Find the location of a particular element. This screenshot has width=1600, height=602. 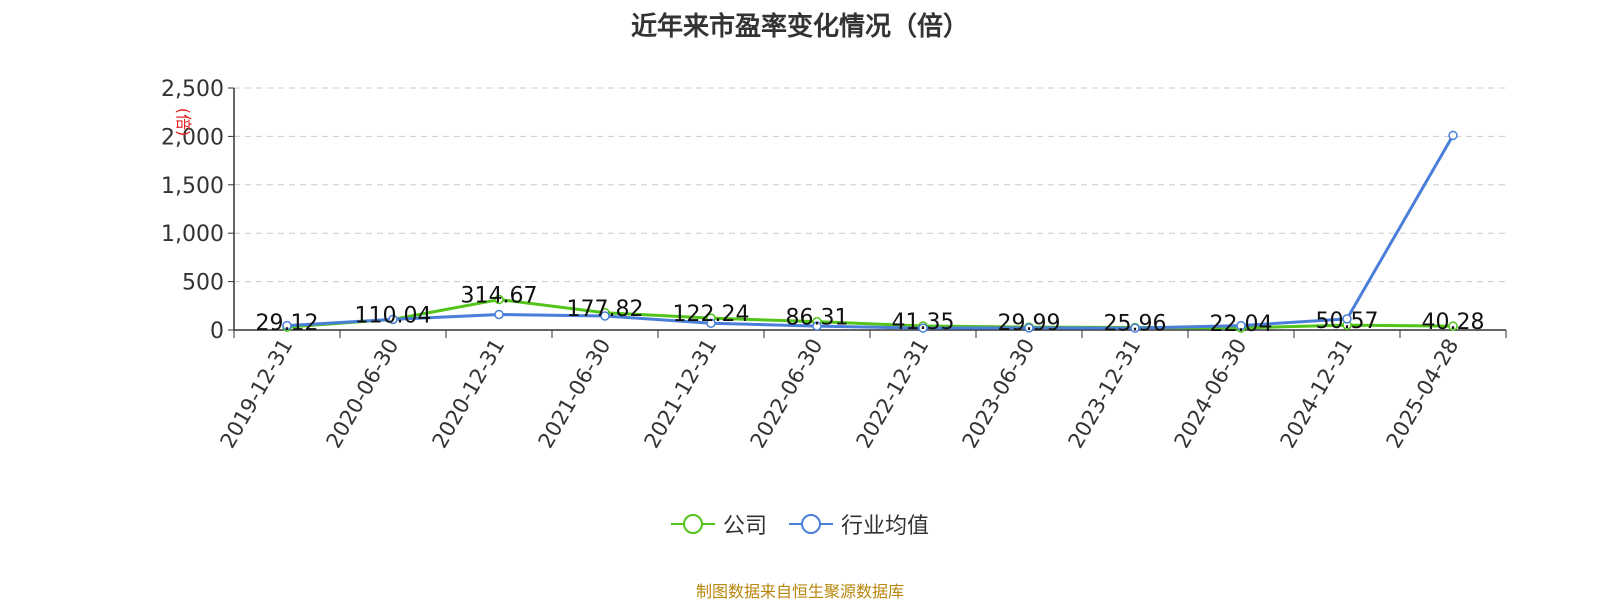

data-label: 29.99 is located at coordinates (1029, 323).